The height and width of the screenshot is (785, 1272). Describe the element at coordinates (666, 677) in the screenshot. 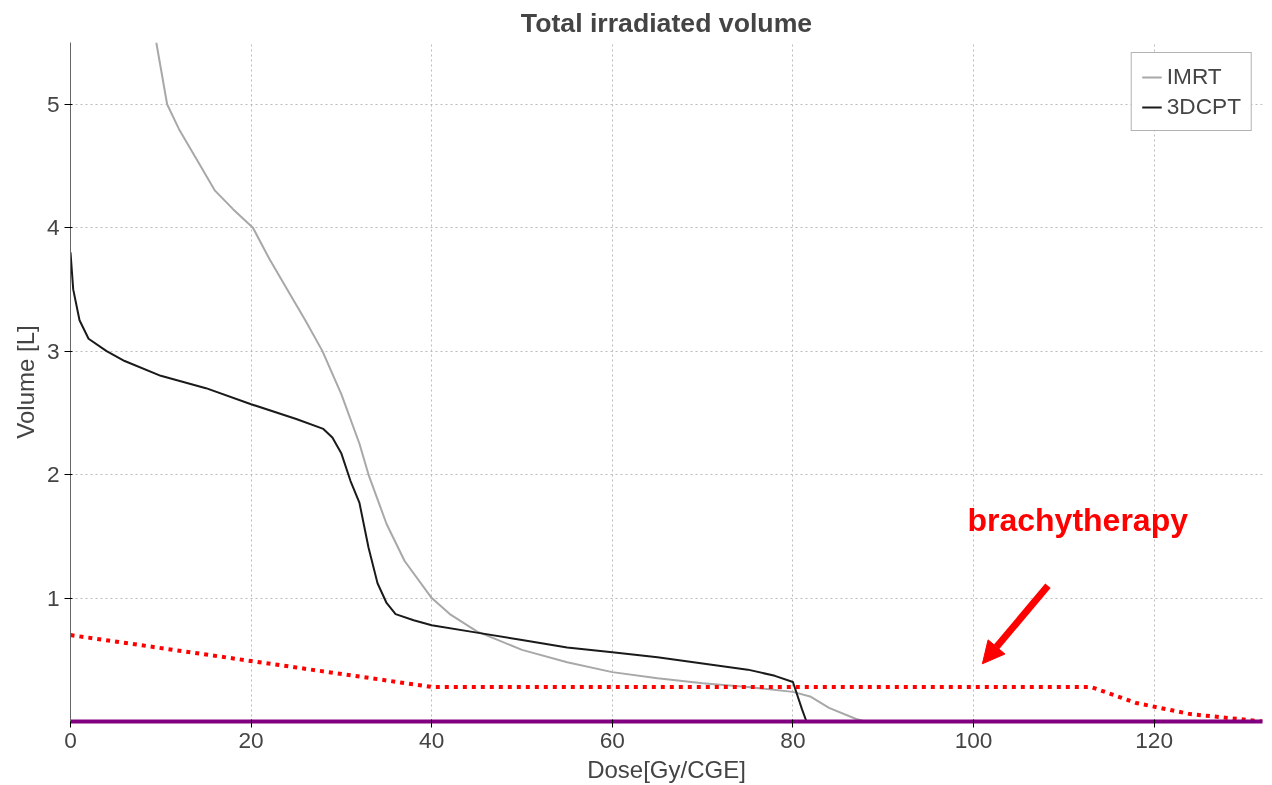

I see `line-series` at that location.